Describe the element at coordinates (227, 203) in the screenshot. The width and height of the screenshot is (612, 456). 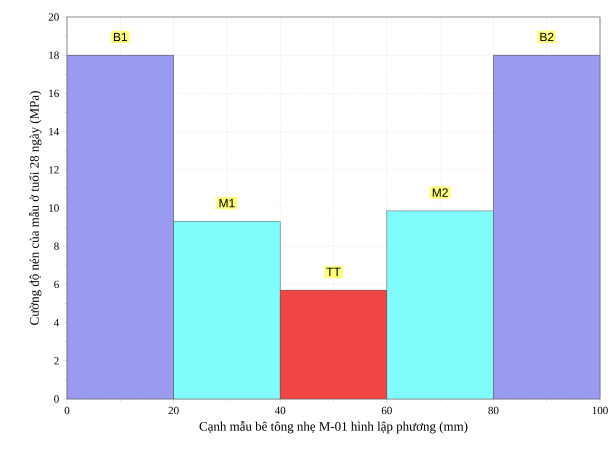
I see `annotation: M1` at that location.